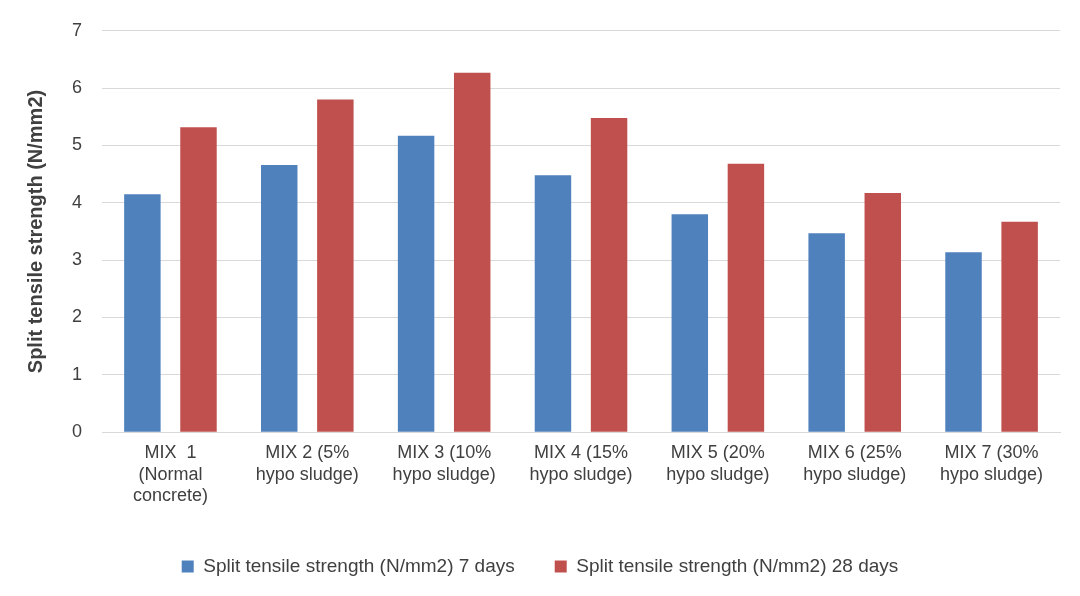 The image size is (1080, 596). I want to click on y-axis-title: Split tensile strength (N/mm2), so click(34, 231).